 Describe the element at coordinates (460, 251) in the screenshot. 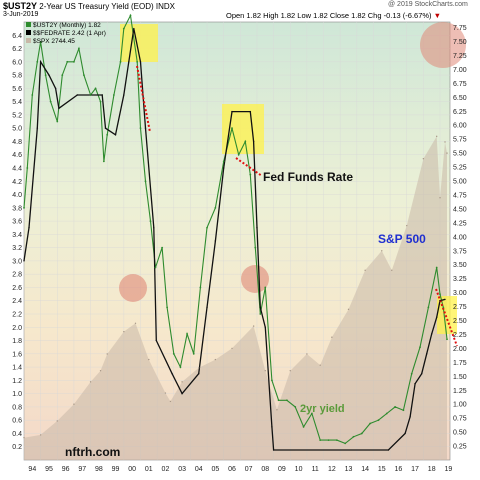

I see `y-right-tick-label: 3.75` at that location.